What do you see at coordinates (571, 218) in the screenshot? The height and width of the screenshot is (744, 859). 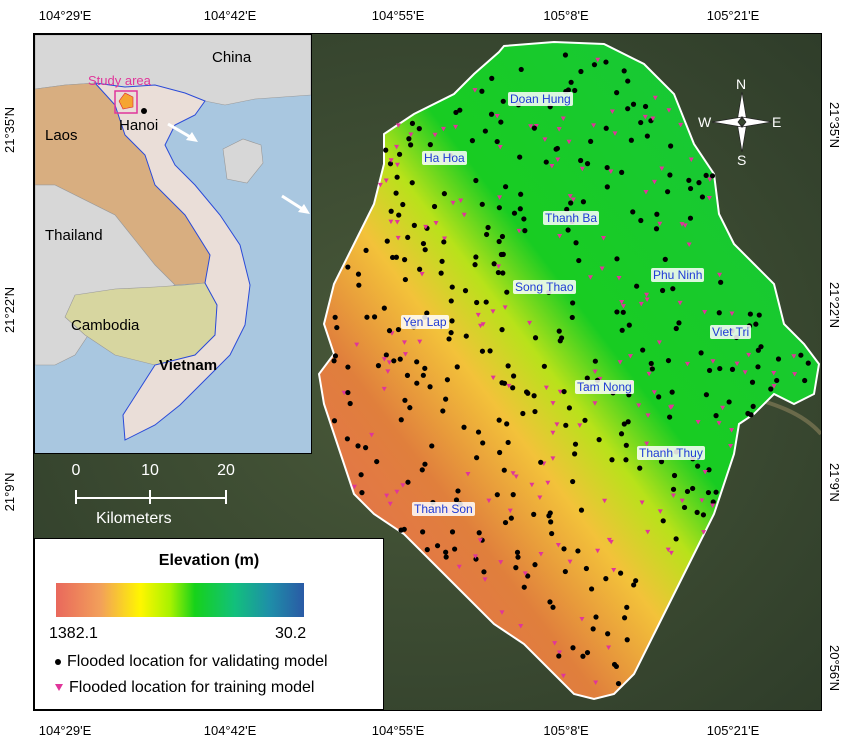 I see `place-label-thanh-ba: Thanh Ba` at bounding box center [571, 218].